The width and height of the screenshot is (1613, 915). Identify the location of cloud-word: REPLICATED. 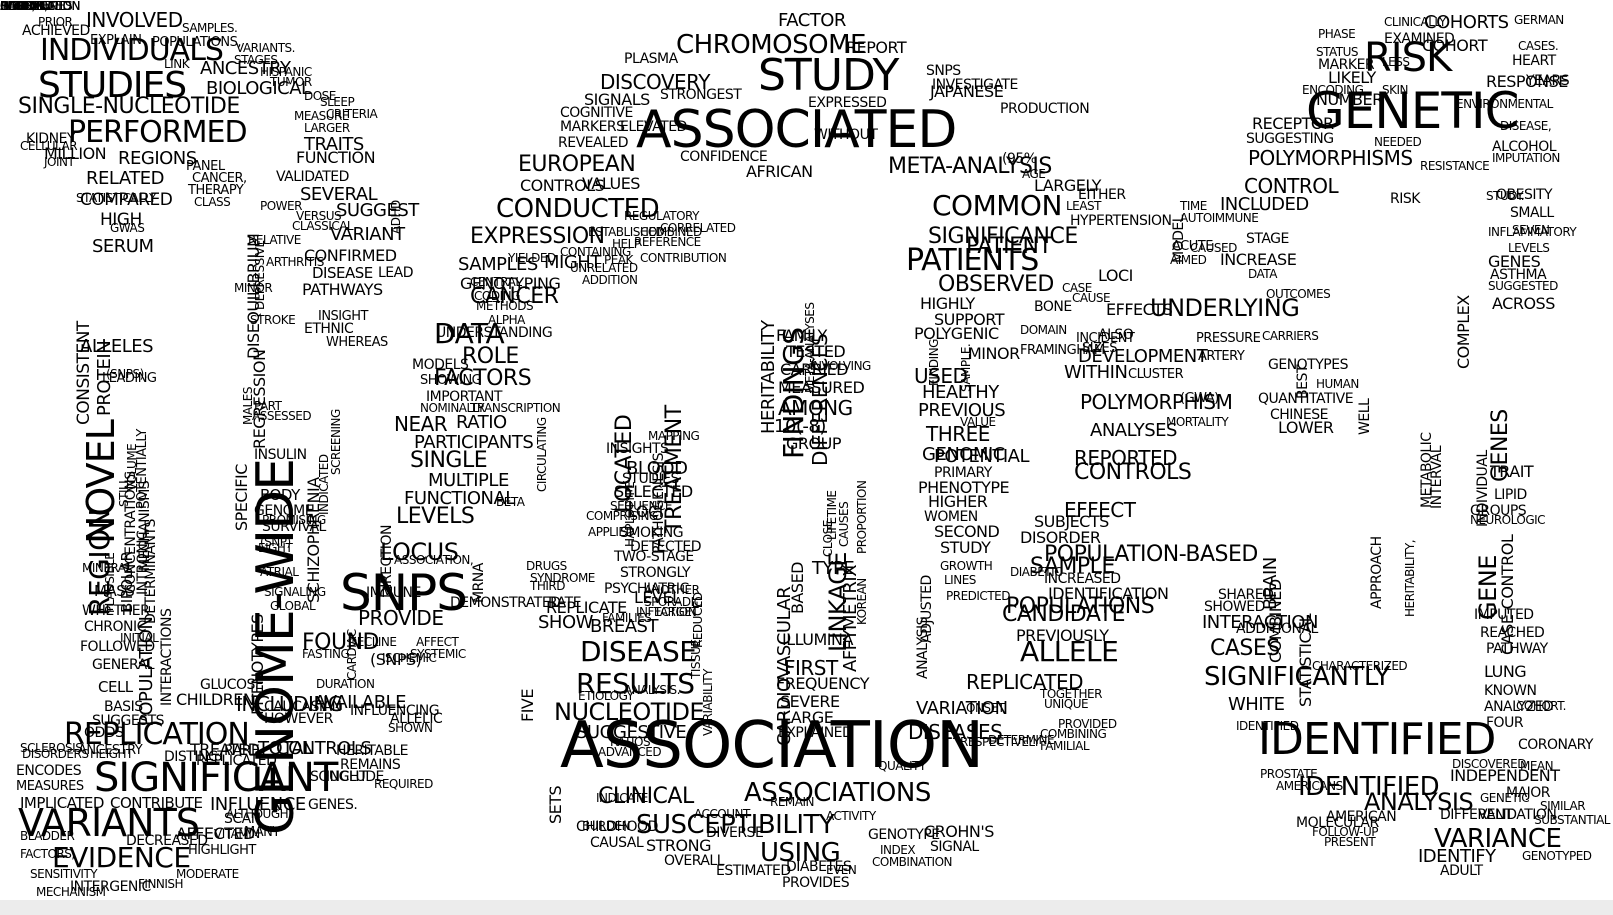
(236, 761).